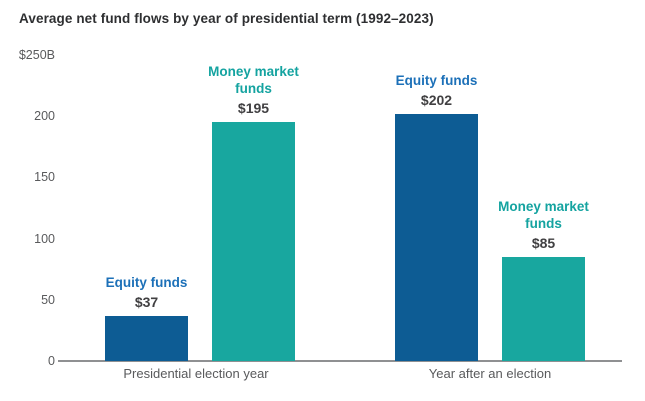 The width and height of the screenshot is (645, 401). I want to click on bar-label: Money market funds $195, so click(254, 89).